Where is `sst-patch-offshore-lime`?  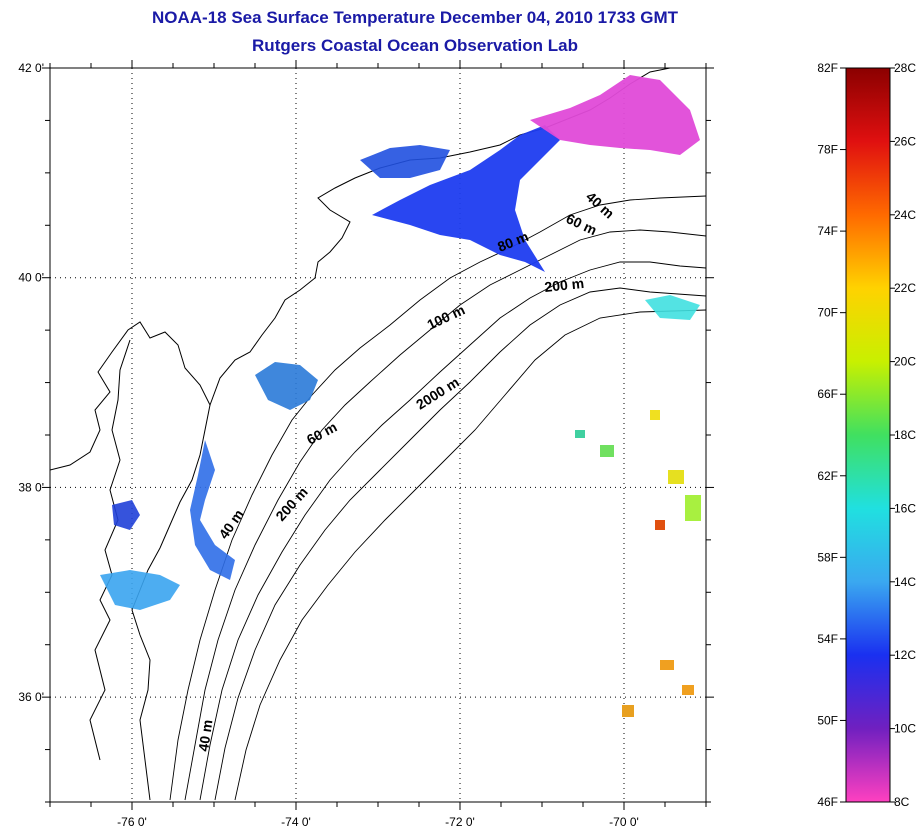
sst-patch-offshore-lime is located at coordinates (693, 508).